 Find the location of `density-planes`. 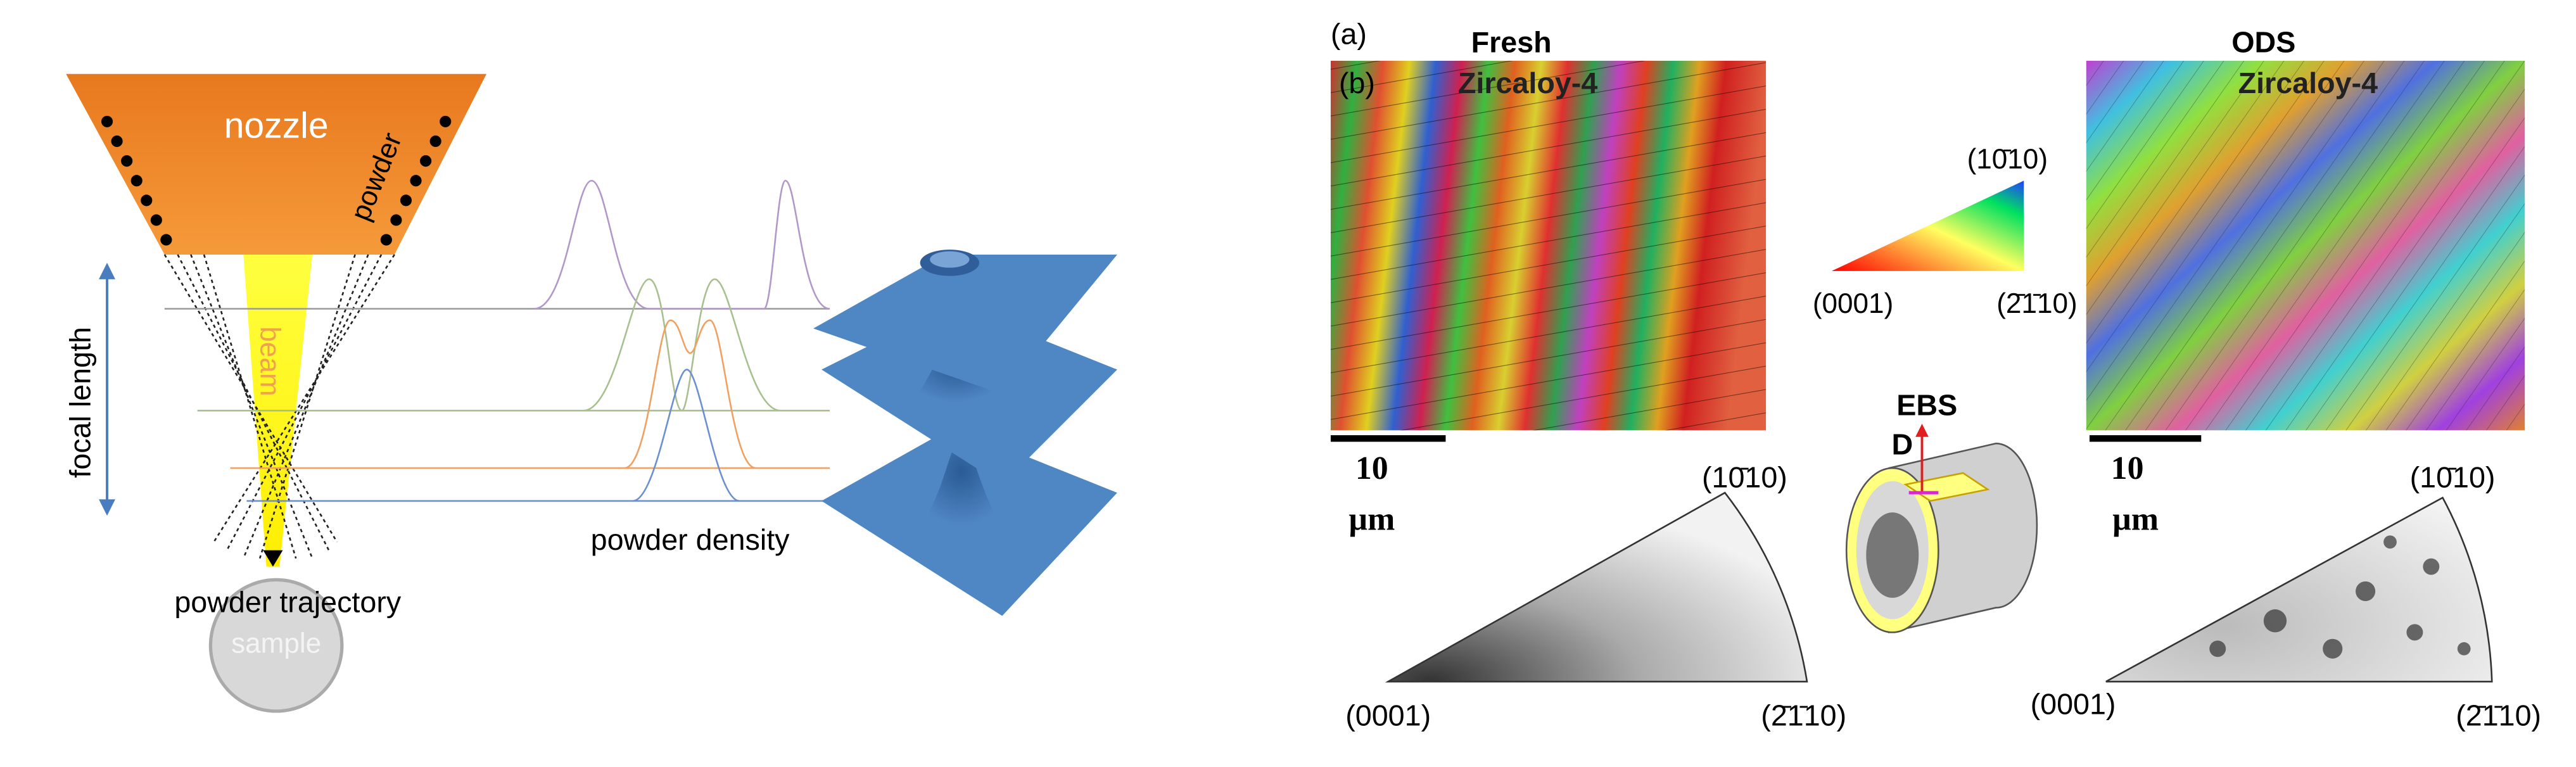

density-planes is located at coordinates (965, 433).